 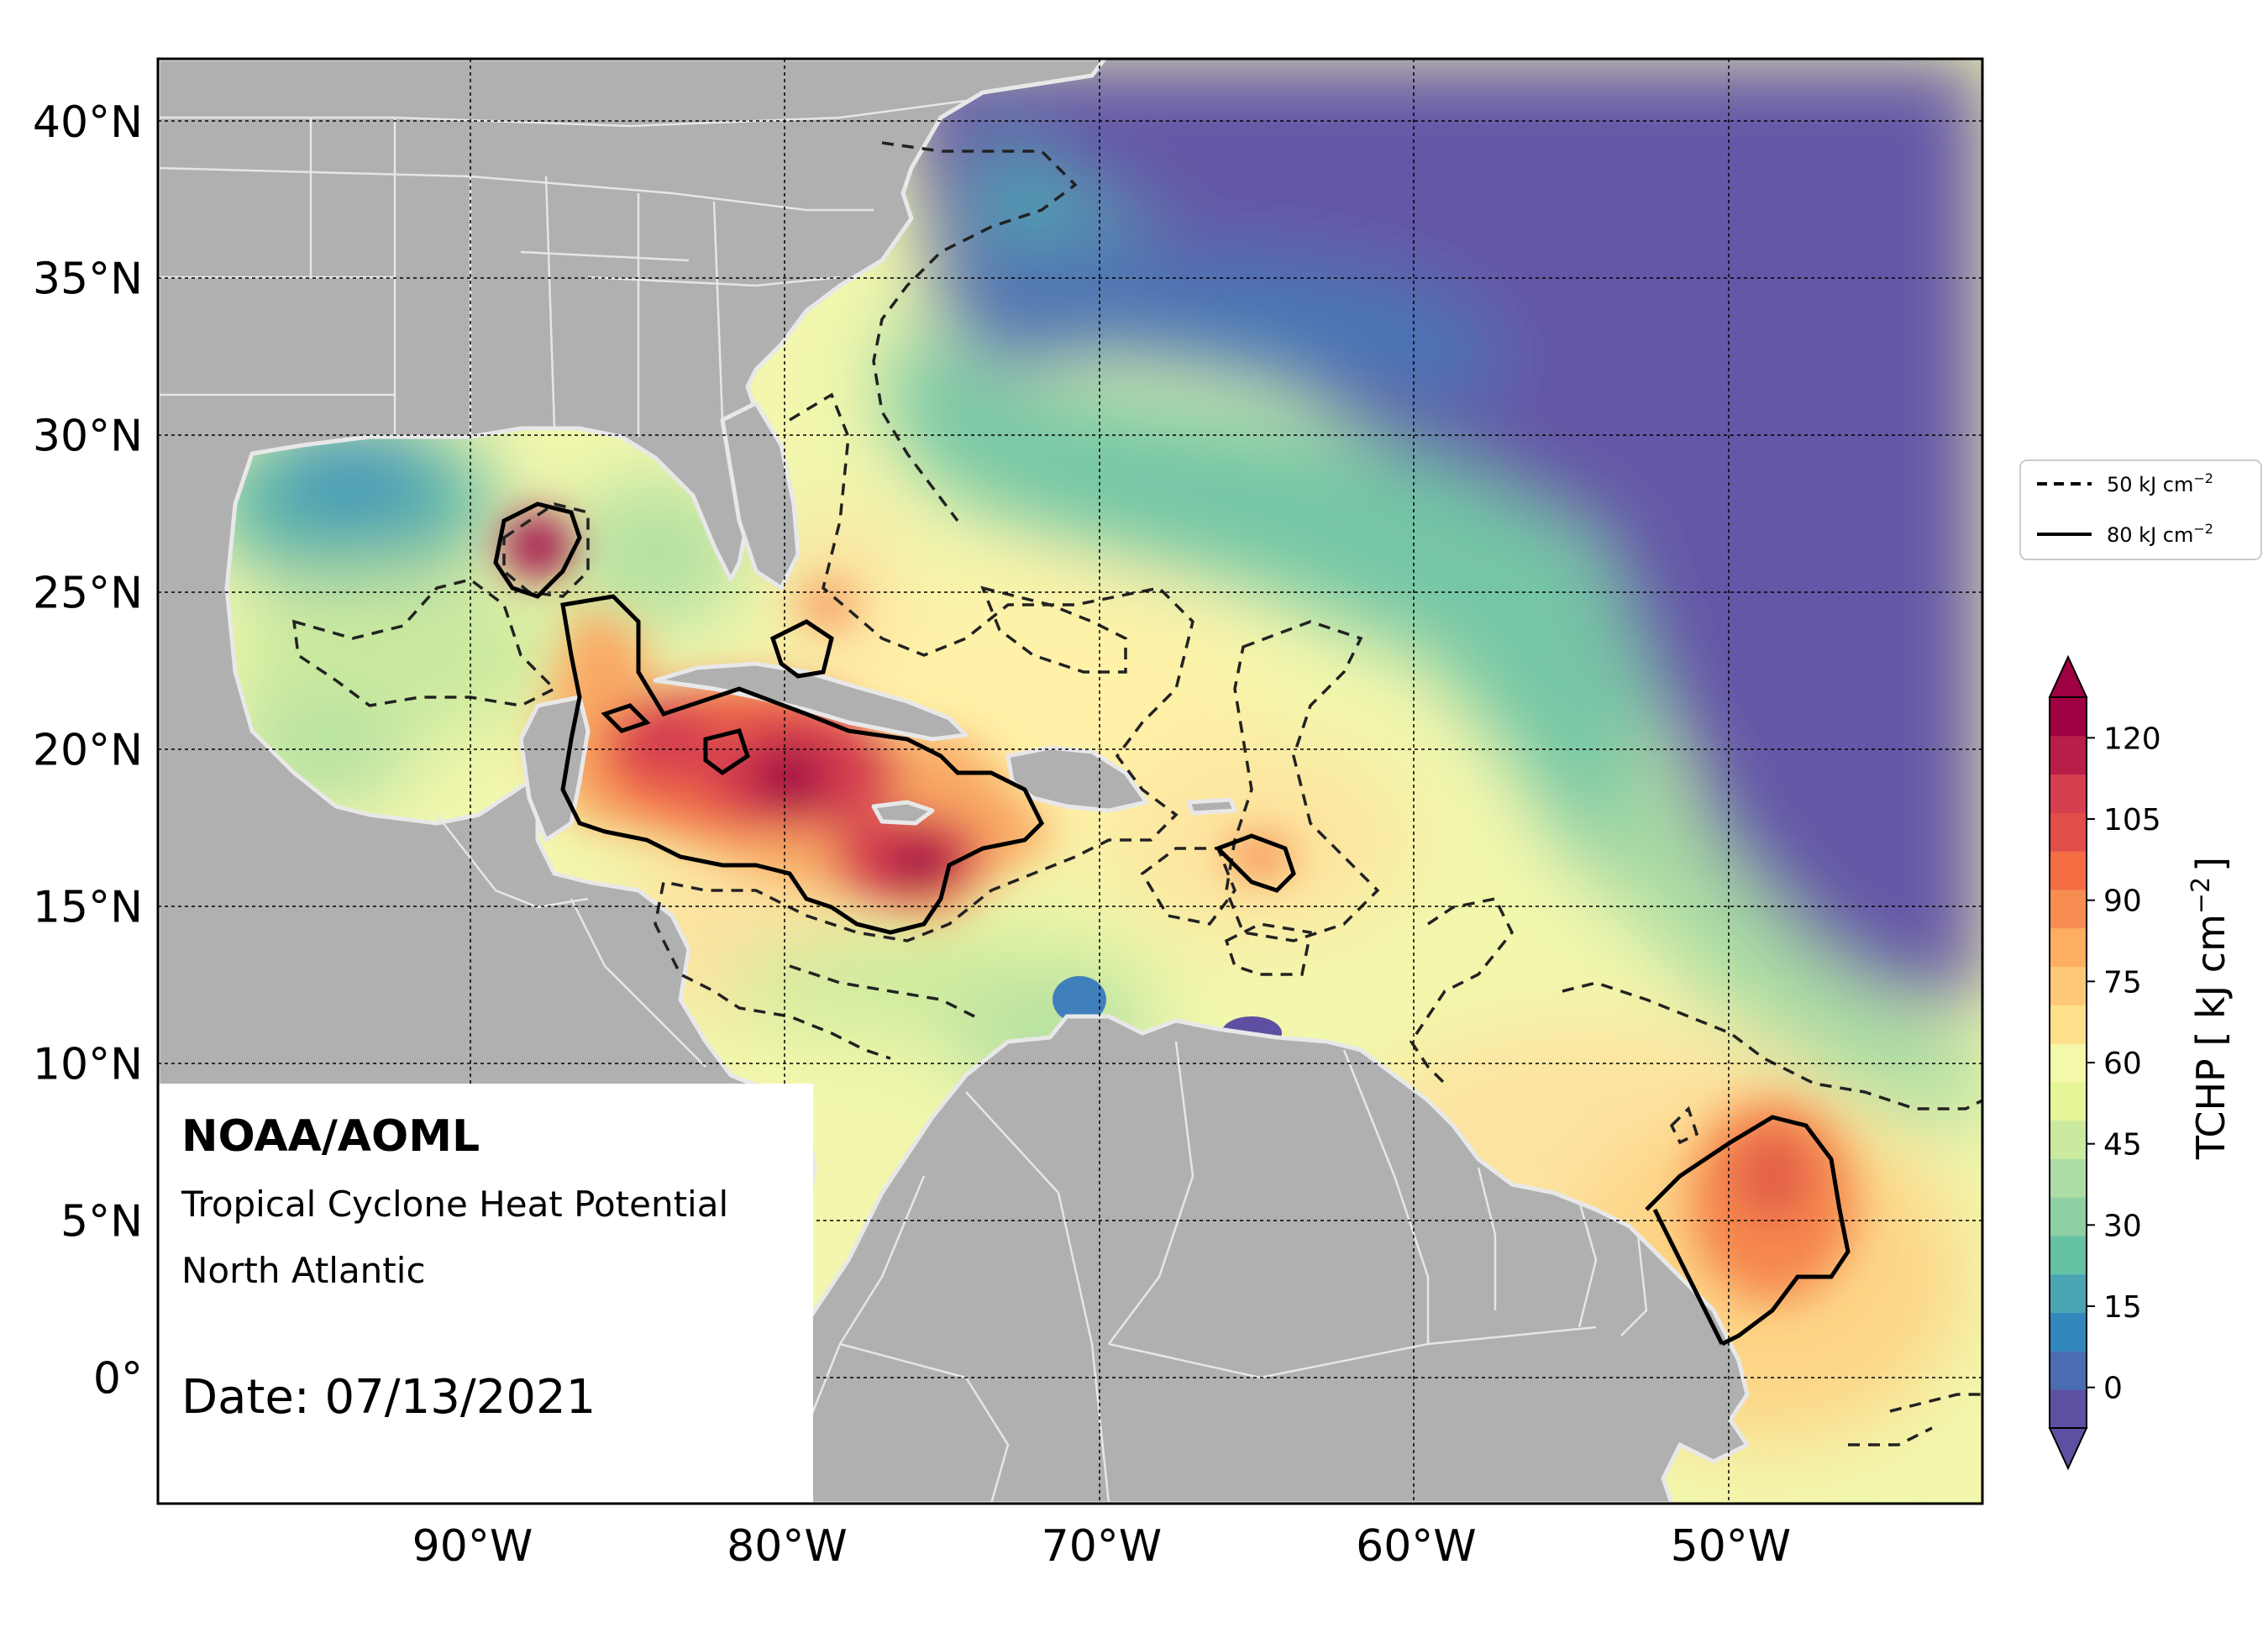 What do you see at coordinates (2122, 982) in the screenshot?
I see `colorbar-tick-label: 75` at bounding box center [2122, 982].